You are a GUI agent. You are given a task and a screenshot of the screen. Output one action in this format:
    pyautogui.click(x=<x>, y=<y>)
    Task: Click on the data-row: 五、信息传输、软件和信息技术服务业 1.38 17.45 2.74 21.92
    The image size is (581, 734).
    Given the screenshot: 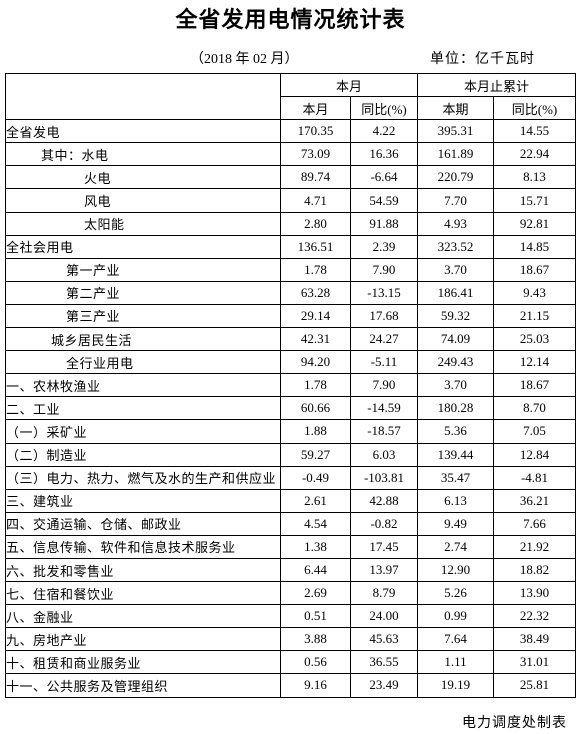 What is the action you would take?
    pyautogui.click(x=291, y=546)
    